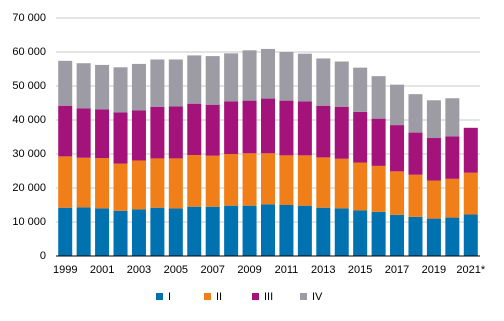  Describe the element at coordinates (29, 120) in the screenshot. I see `y-tick-label: 40 000` at that location.